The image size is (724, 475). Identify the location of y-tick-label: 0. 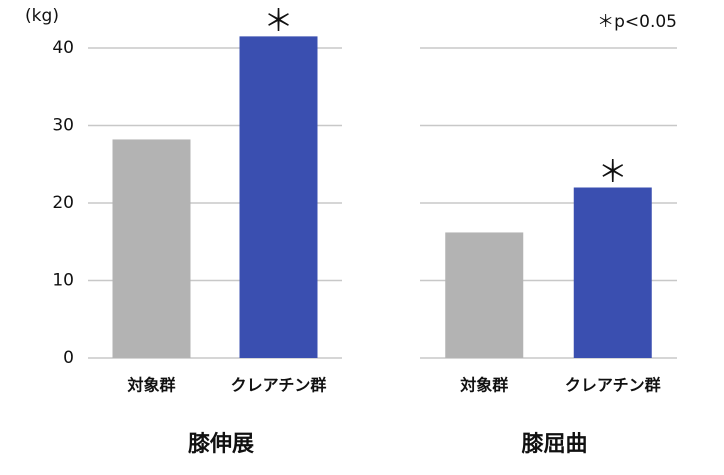
(68, 358).